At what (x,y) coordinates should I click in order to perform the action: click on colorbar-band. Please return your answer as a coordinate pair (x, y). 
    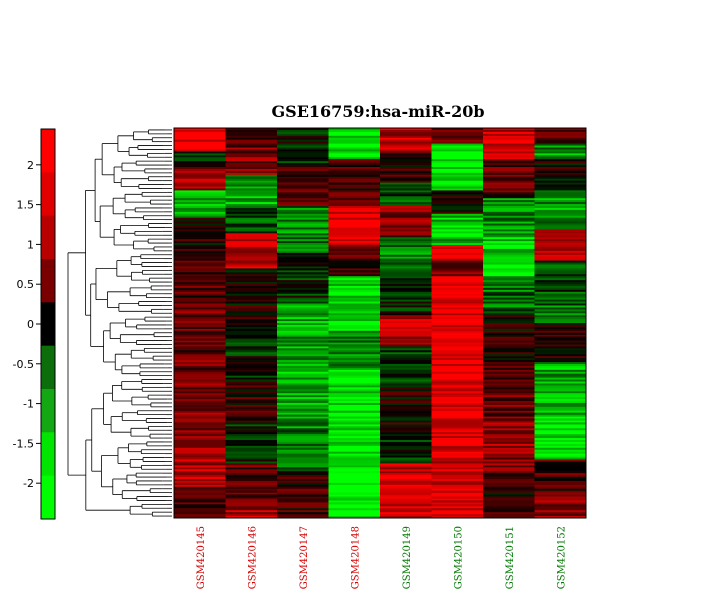
    Looking at the image, I should click on (48, 497).